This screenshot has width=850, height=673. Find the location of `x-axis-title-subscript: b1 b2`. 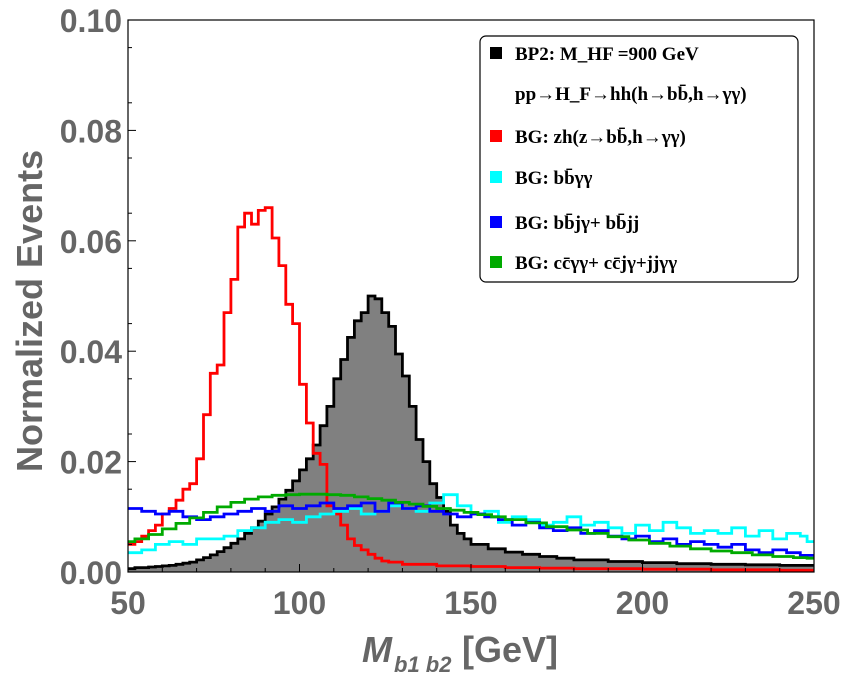

x-axis-title-subscript: b1 b2 is located at coordinates (423, 662).